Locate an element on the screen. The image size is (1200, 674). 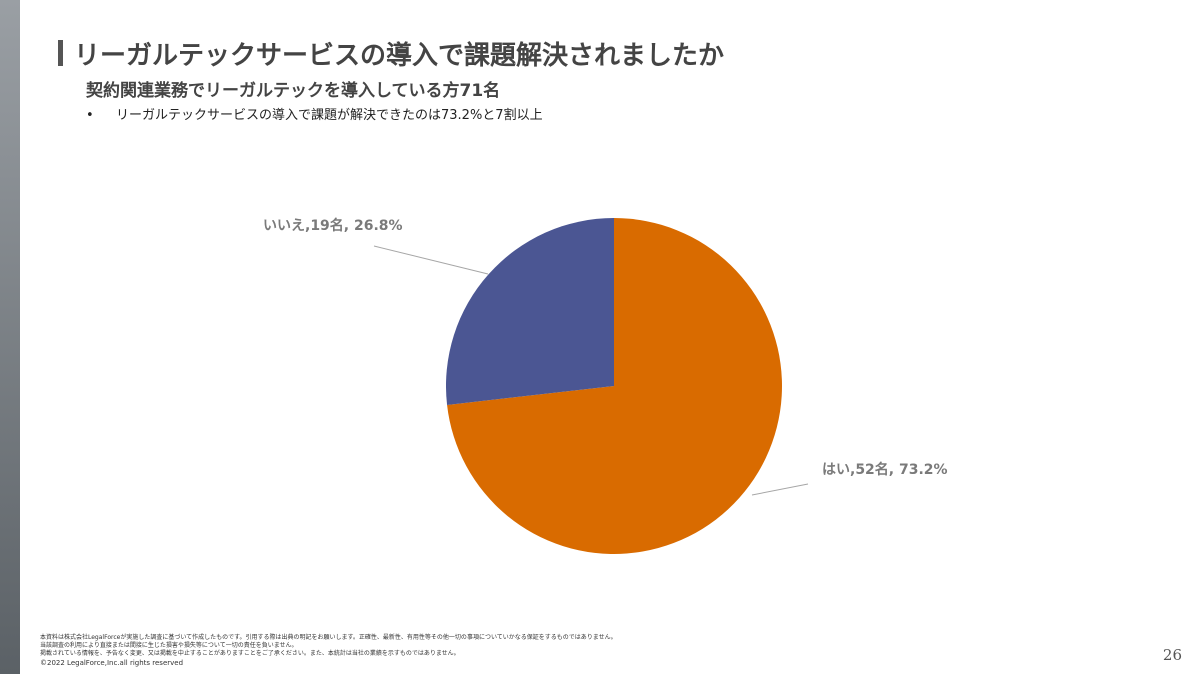
pie-slice-no is located at coordinates (529, 311).